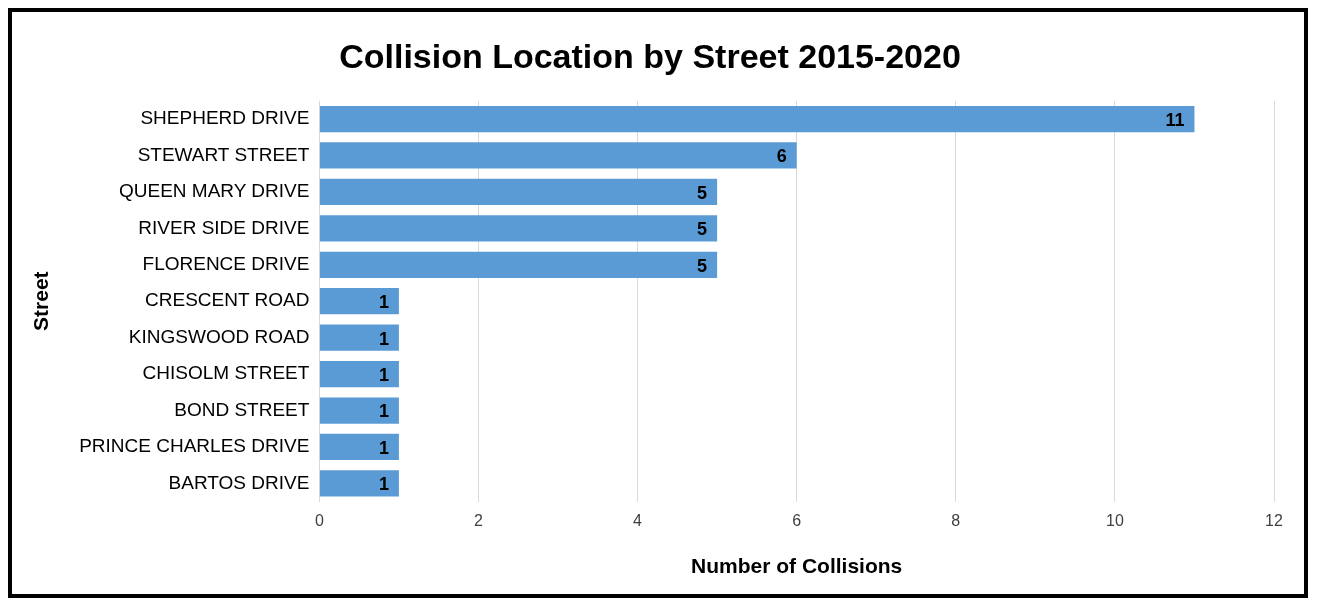  I want to click on x-tick-label: 2, so click(479, 520).